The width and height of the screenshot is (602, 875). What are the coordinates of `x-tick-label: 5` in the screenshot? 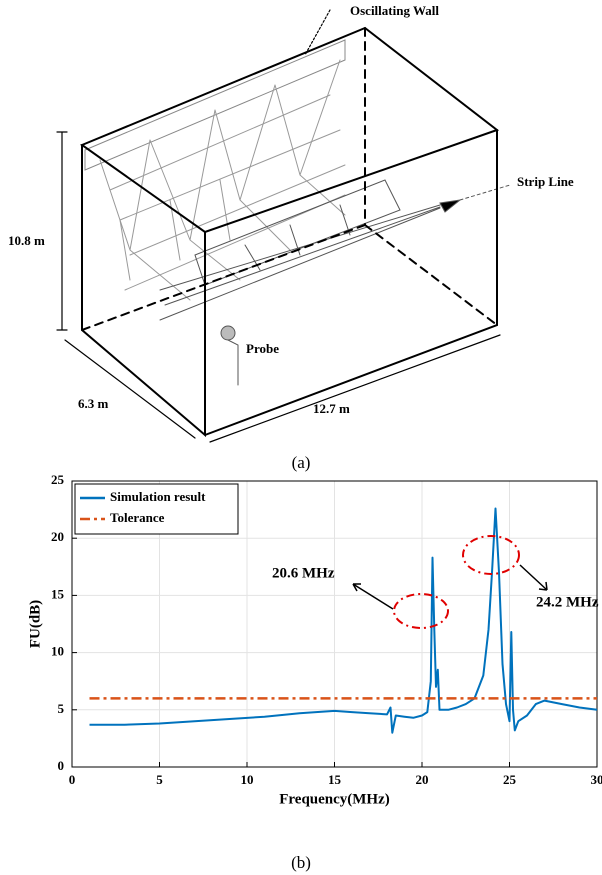 It's located at (159, 779).